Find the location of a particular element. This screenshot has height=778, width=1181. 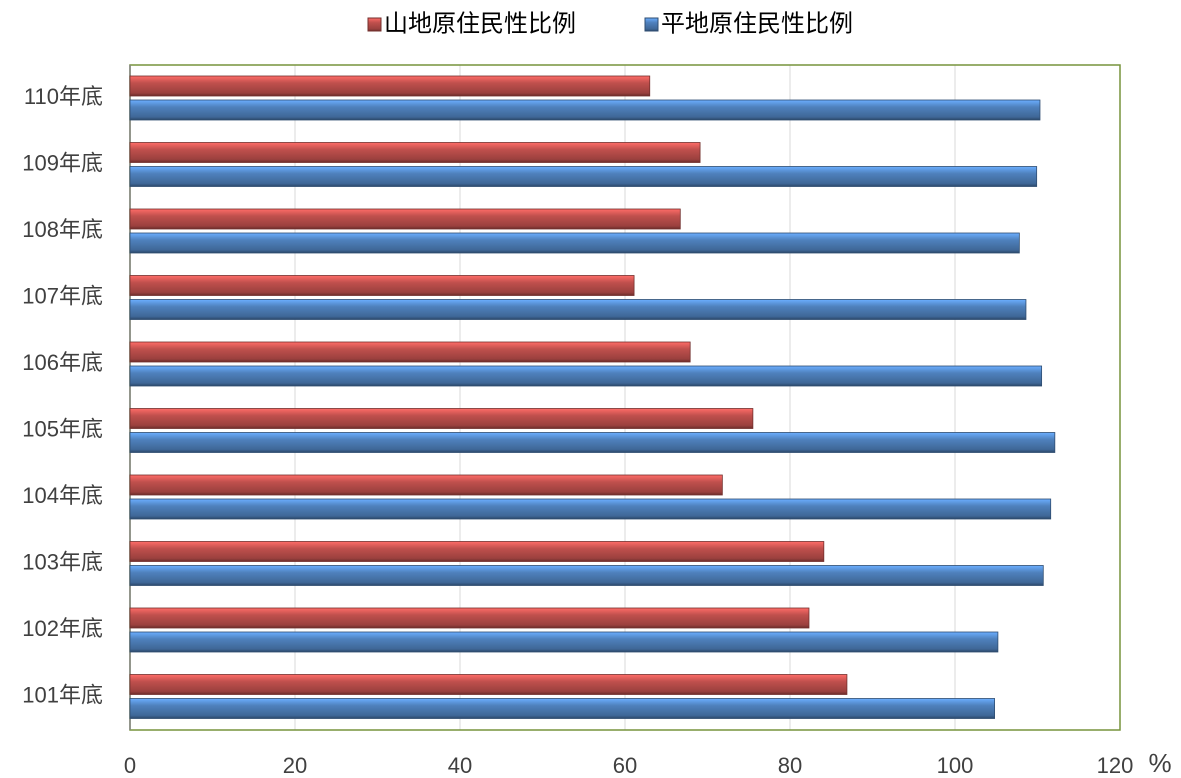

x-tick-label: 120 is located at coordinates (1115, 765).